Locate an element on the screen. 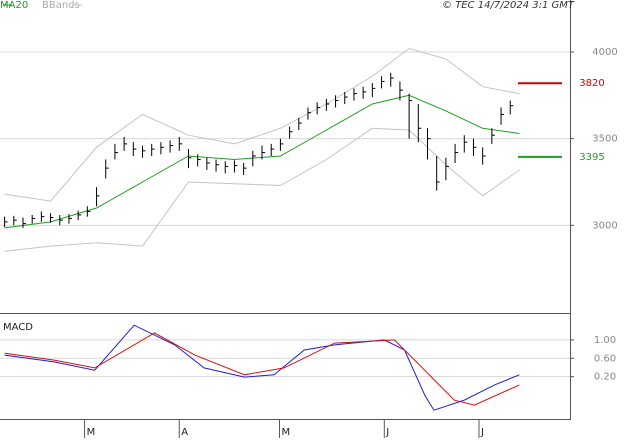 The width and height of the screenshot is (627, 440). x-tick-label: A is located at coordinates (184, 432).